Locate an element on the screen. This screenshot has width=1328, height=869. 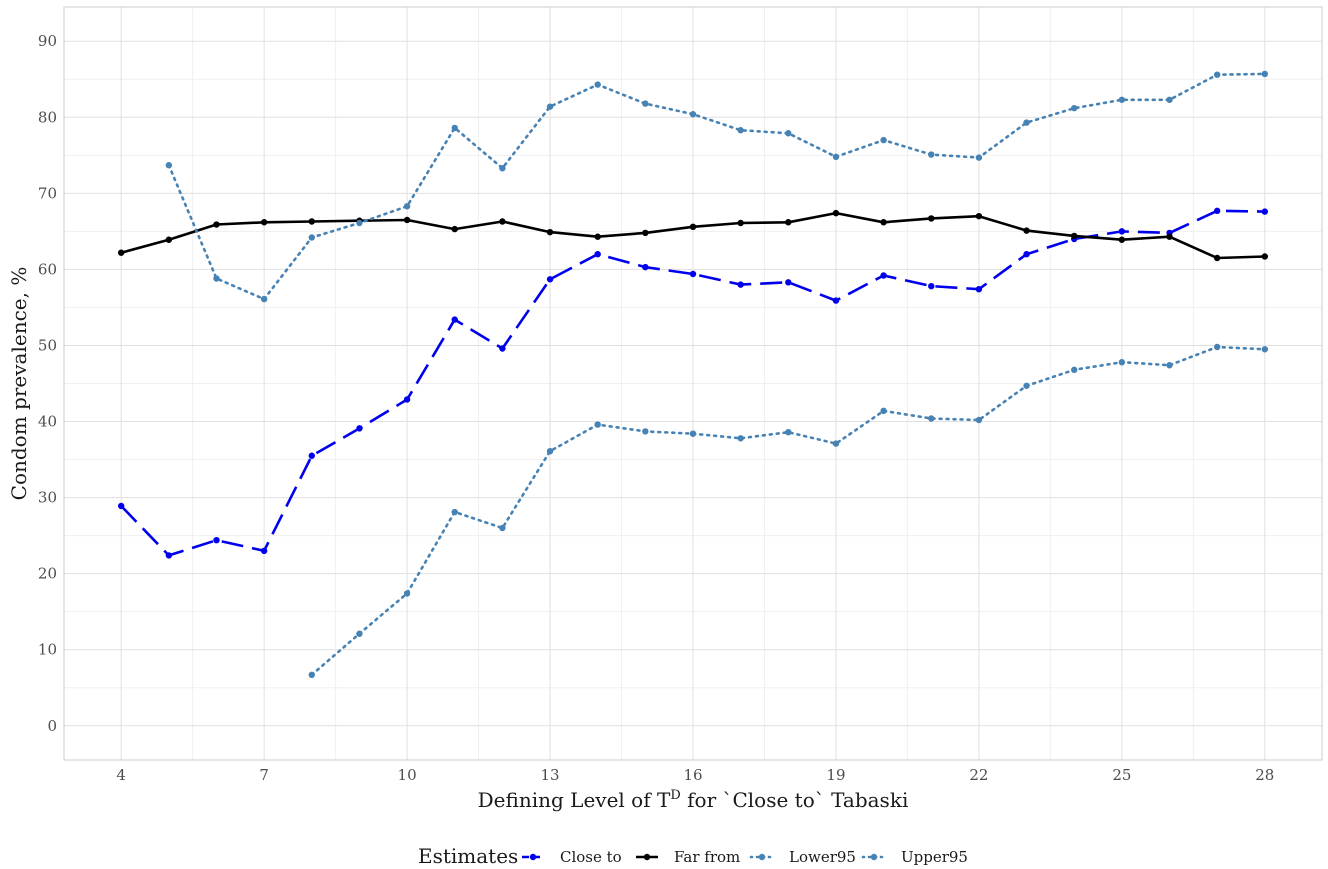
x-tick-label: 25 is located at coordinates (1121, 775).